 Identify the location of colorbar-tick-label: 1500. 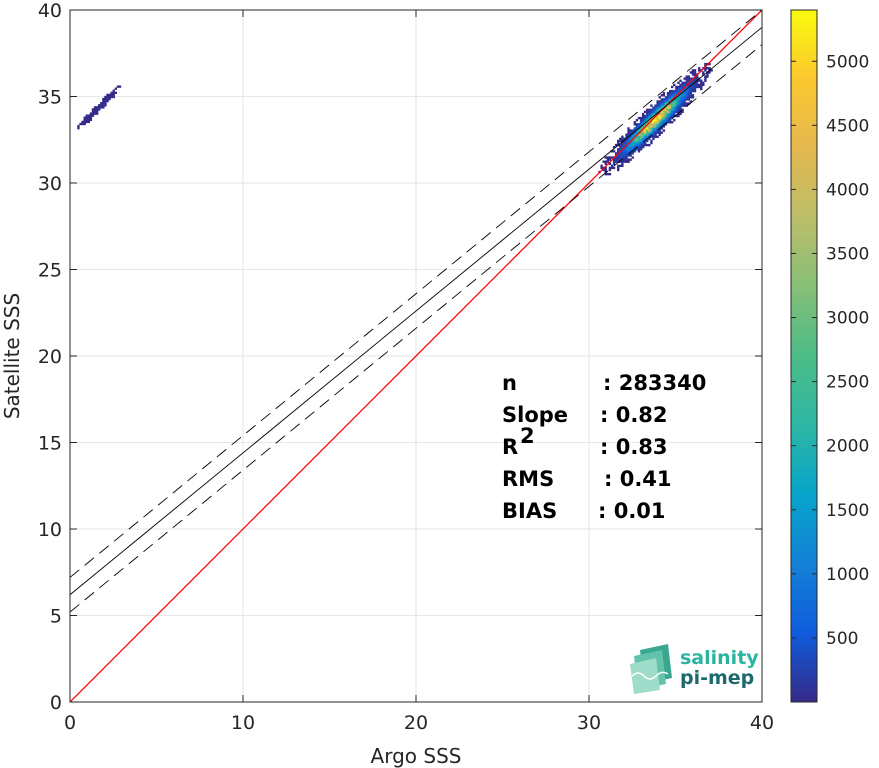
(847, 511).